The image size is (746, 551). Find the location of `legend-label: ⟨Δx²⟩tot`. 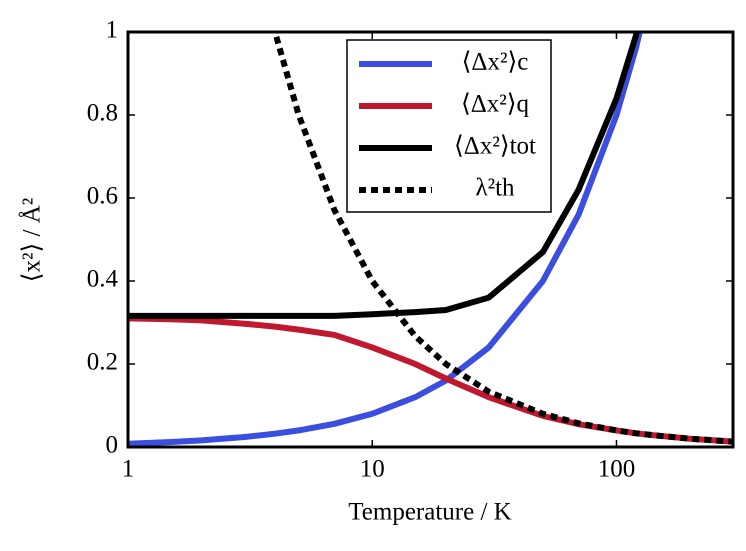

legend-label: ⟨Δx²⟩tot is located at coordinates (495, 146).